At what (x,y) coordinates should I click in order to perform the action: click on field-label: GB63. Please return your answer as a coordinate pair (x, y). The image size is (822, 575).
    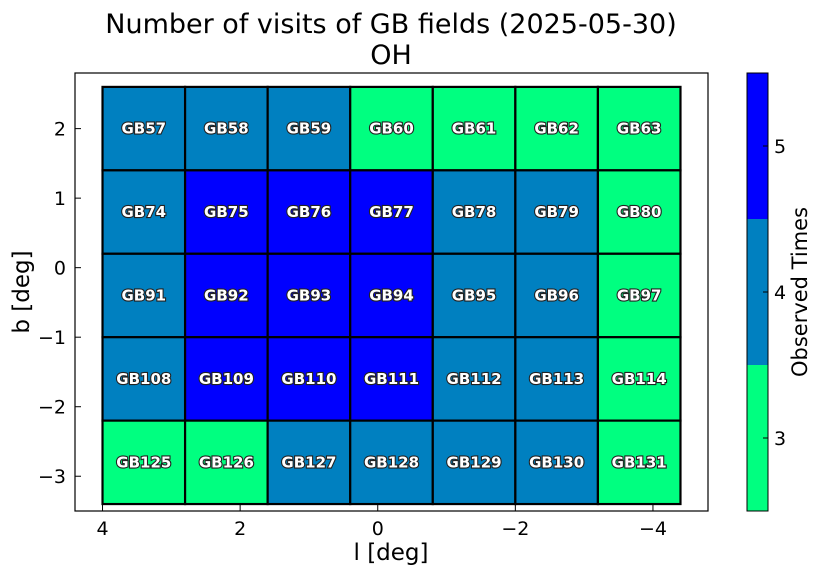
    Looking at the image, I should click on (639, 129).